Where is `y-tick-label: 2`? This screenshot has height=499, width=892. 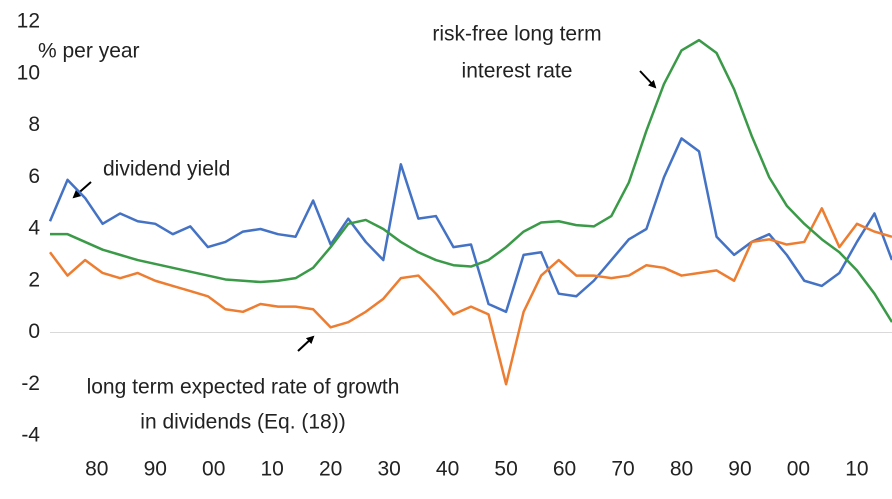 y-tick-label: 2 is located at coordinates (34, 279).